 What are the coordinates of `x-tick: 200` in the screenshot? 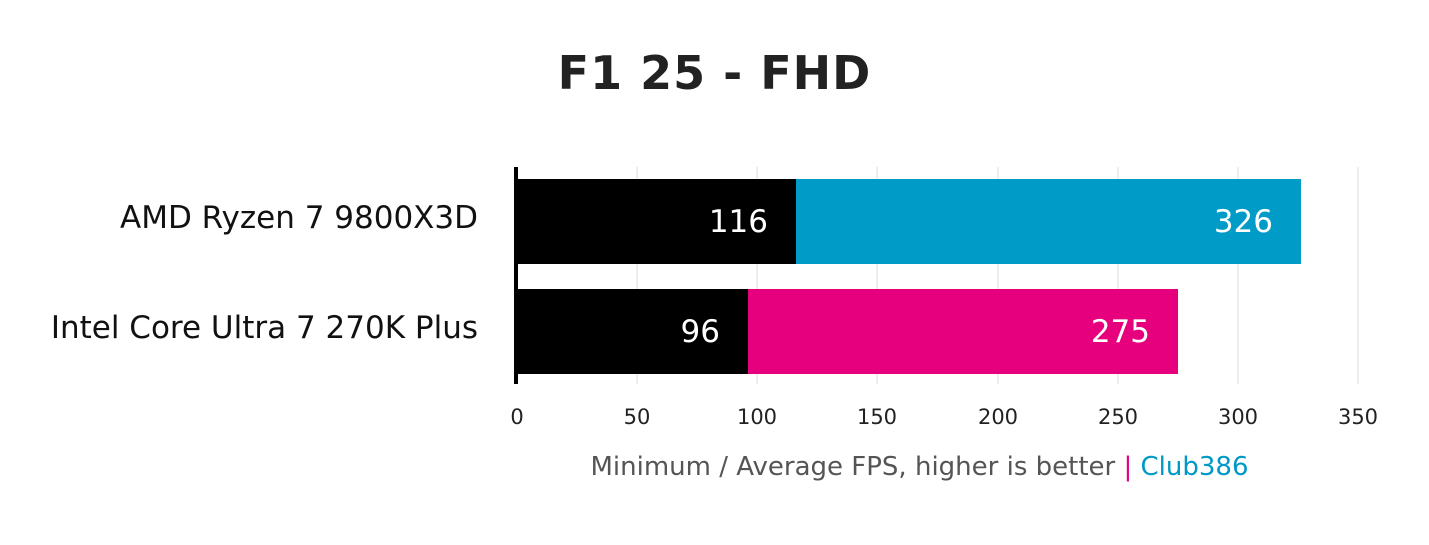 It's located at (998, 417).